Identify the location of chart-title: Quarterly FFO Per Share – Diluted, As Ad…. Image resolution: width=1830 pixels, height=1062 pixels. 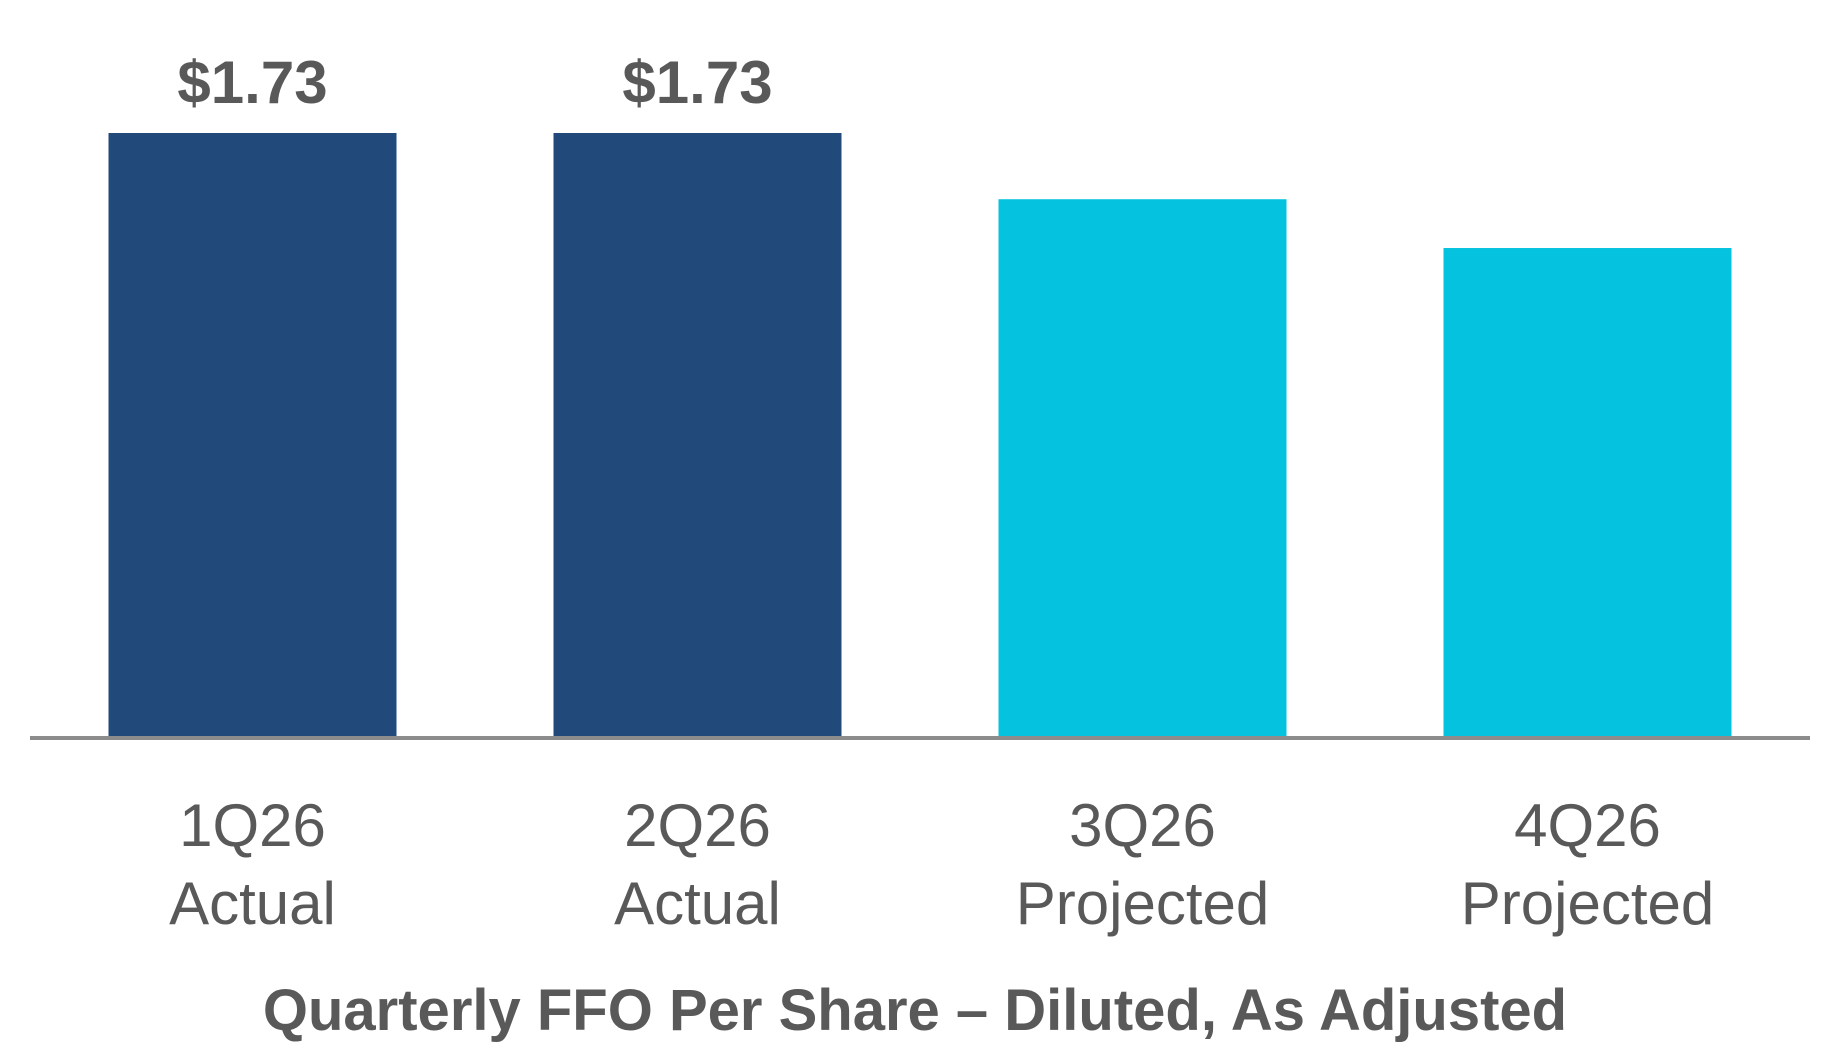
(915, 1010).